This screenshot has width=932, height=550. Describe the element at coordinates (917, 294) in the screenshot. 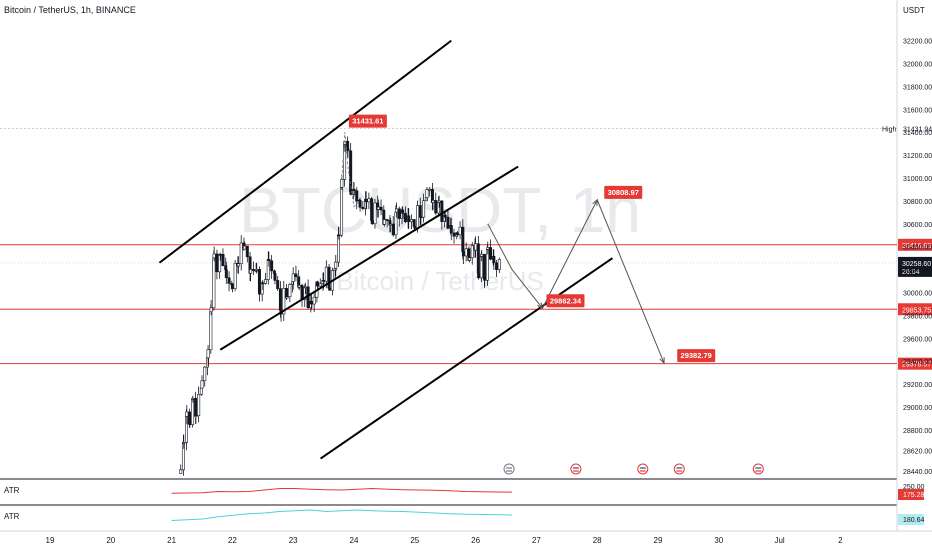

I see `price-axis-tick: 30000.00` at that location.